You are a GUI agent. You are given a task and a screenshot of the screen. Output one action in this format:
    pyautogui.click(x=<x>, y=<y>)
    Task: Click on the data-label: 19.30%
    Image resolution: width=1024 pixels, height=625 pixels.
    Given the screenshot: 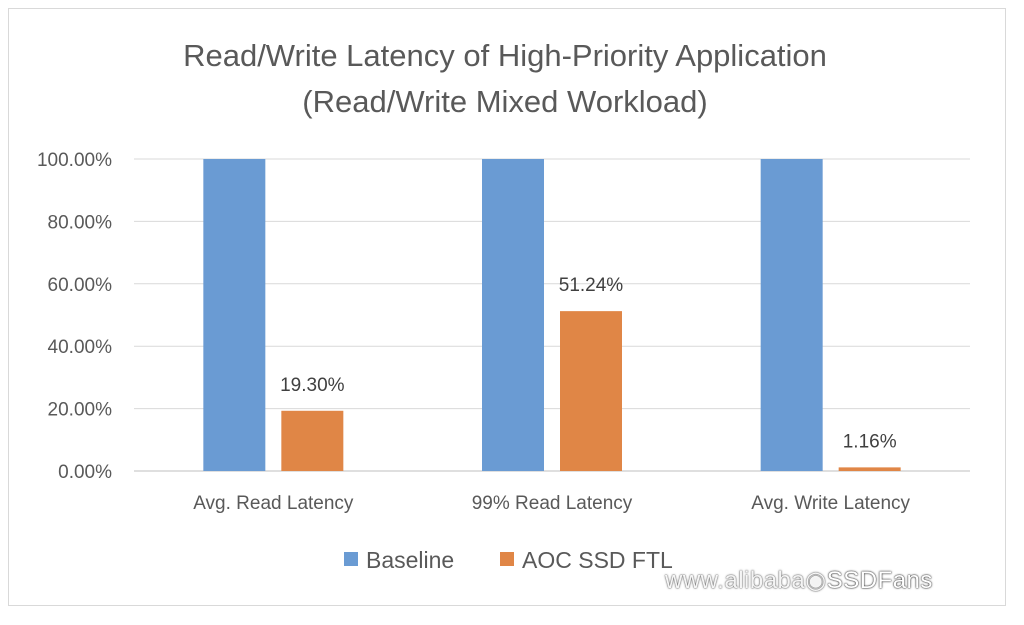 What is the action you would take?
    pyautogui.click(x=312, y=385)
    